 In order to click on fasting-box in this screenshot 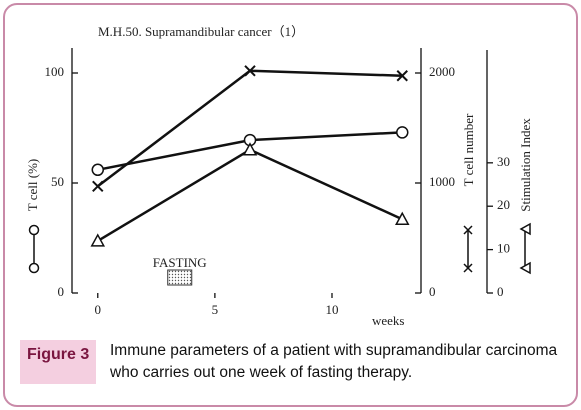, I will do `click(180, 277)`.